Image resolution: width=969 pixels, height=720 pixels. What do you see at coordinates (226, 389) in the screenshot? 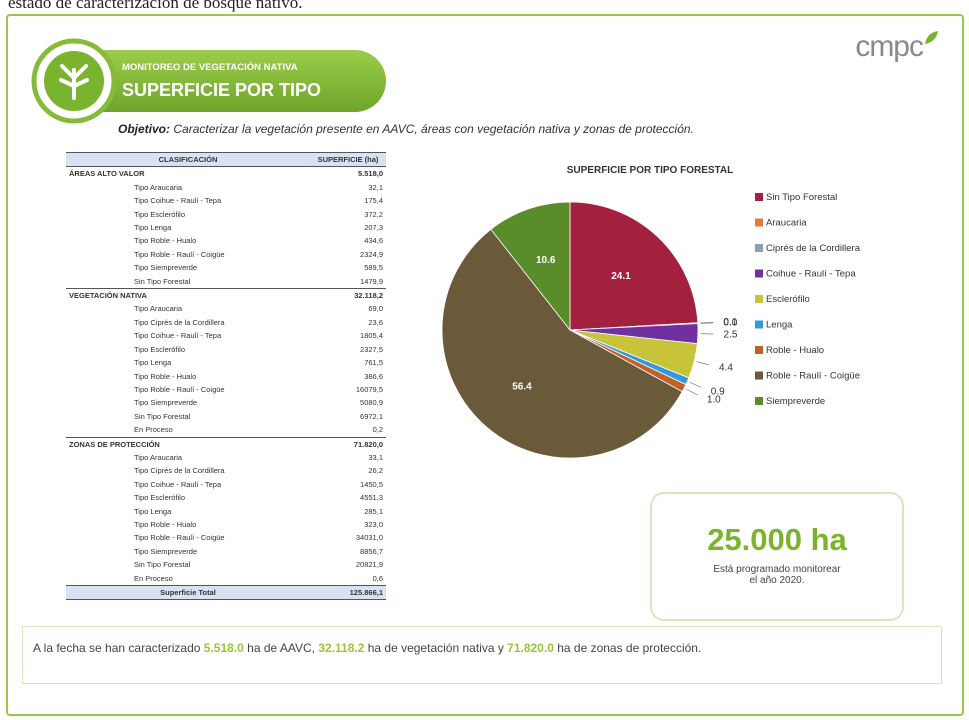
I see `table-row: Tipo Roble - Raulí - Coigüe 16079,5` at bounding box center [226, 389].